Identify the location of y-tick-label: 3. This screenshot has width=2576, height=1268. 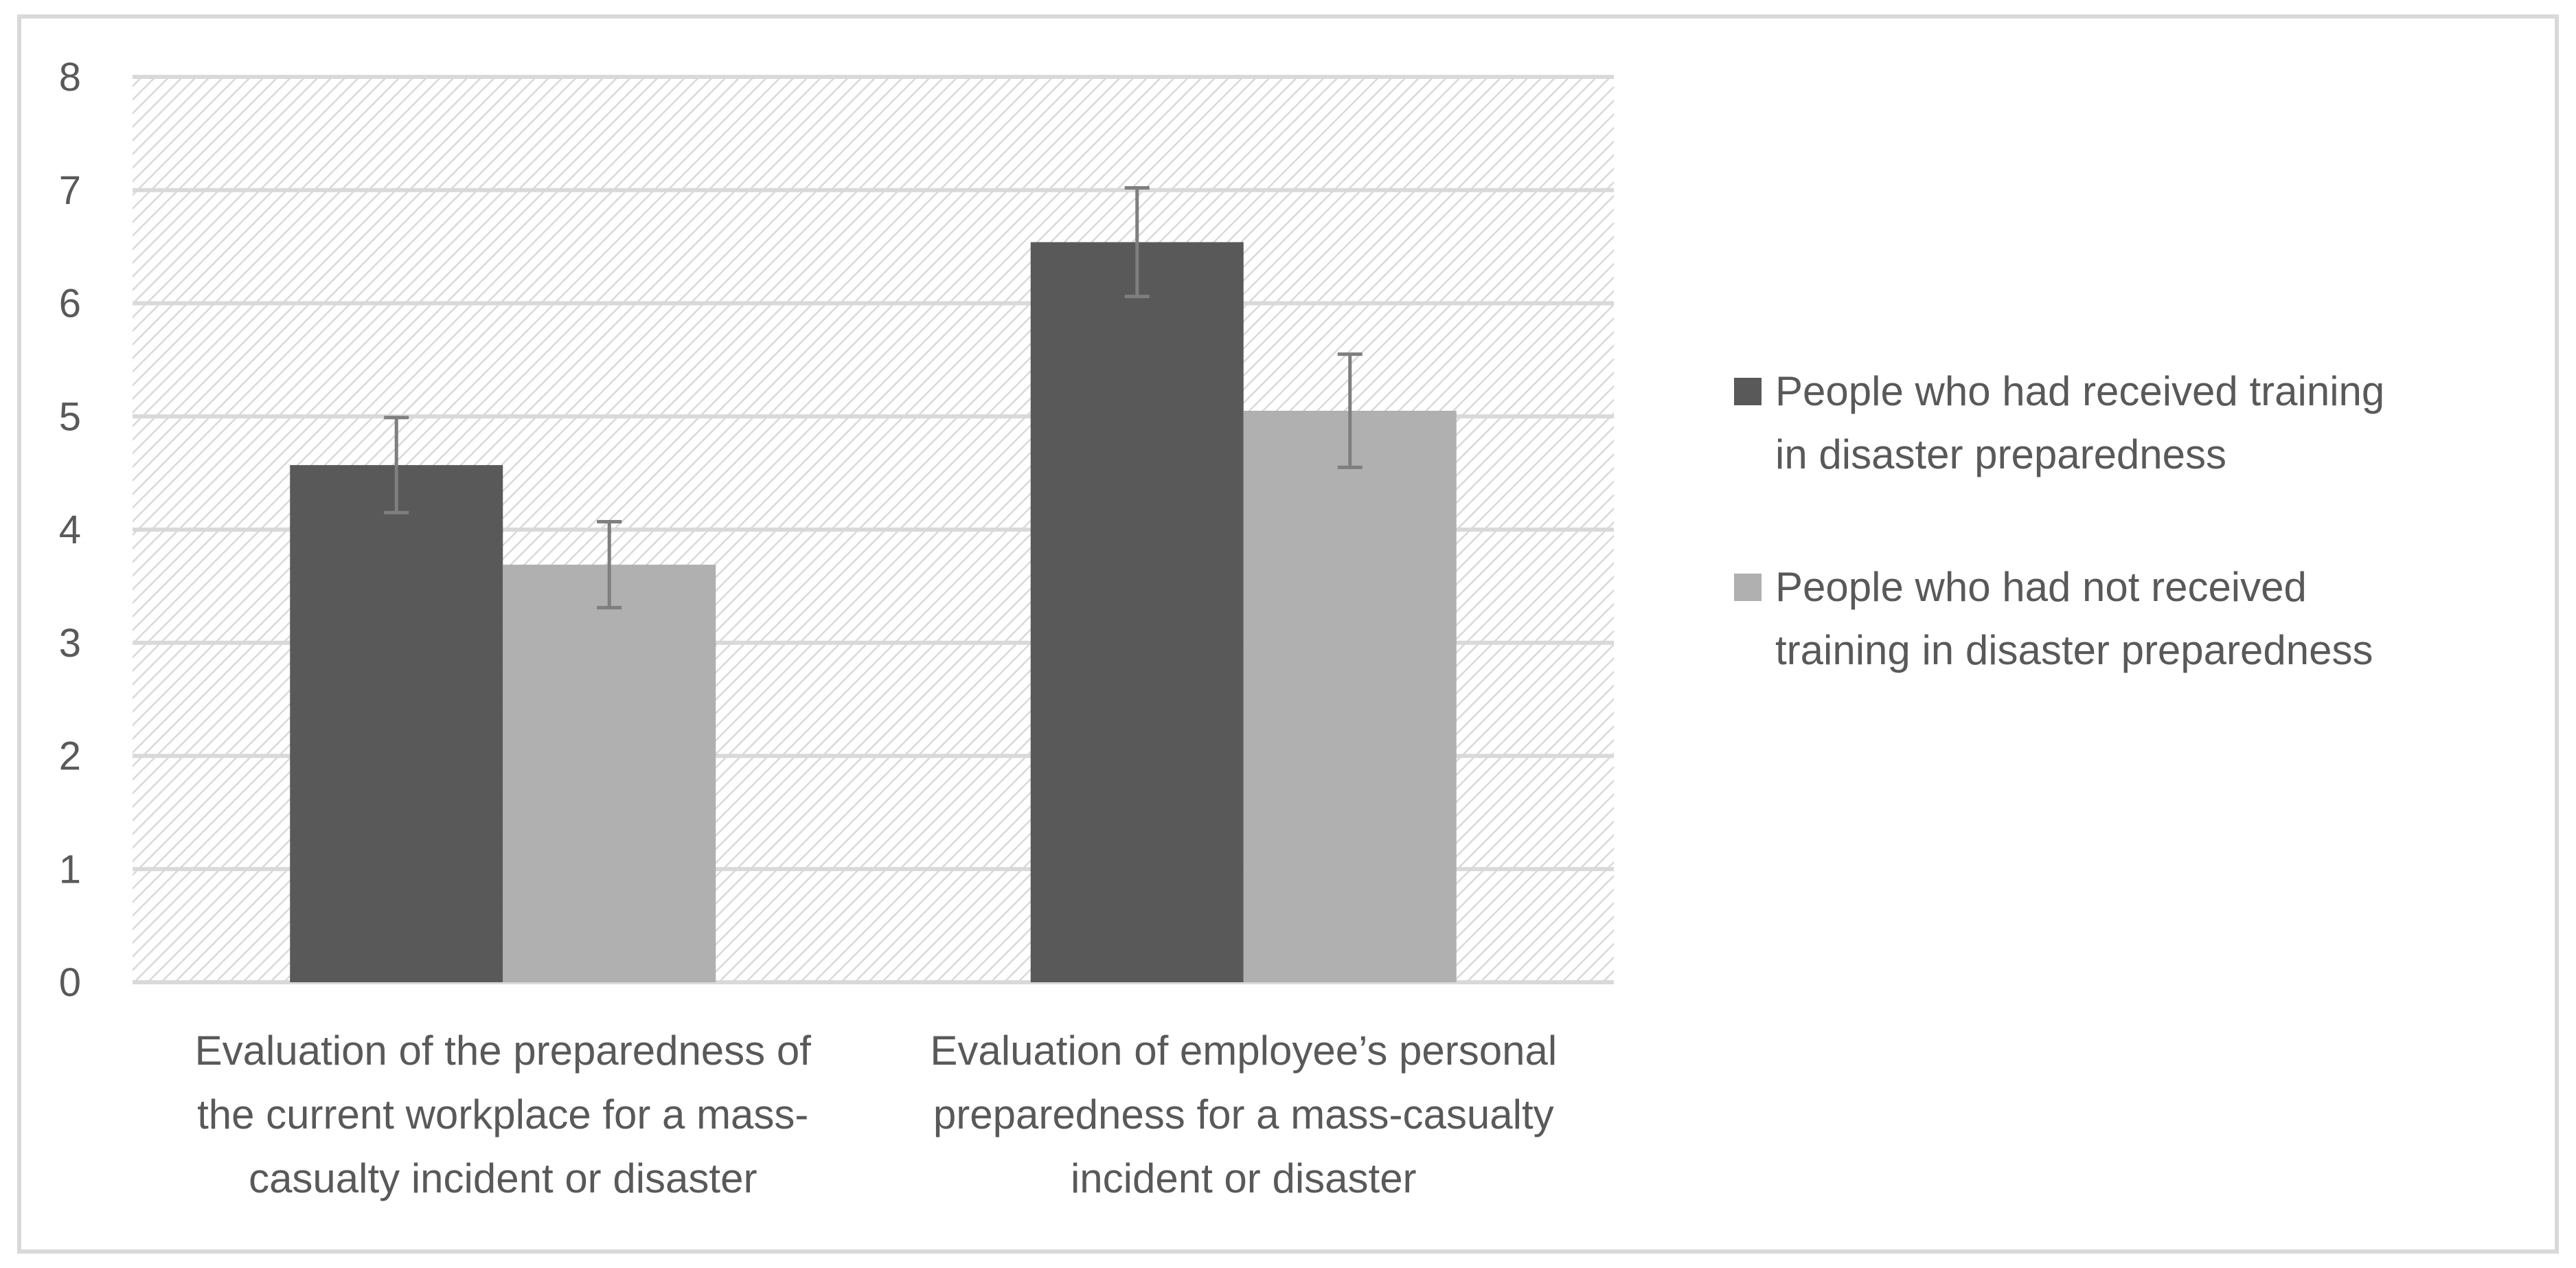
(70, 643).